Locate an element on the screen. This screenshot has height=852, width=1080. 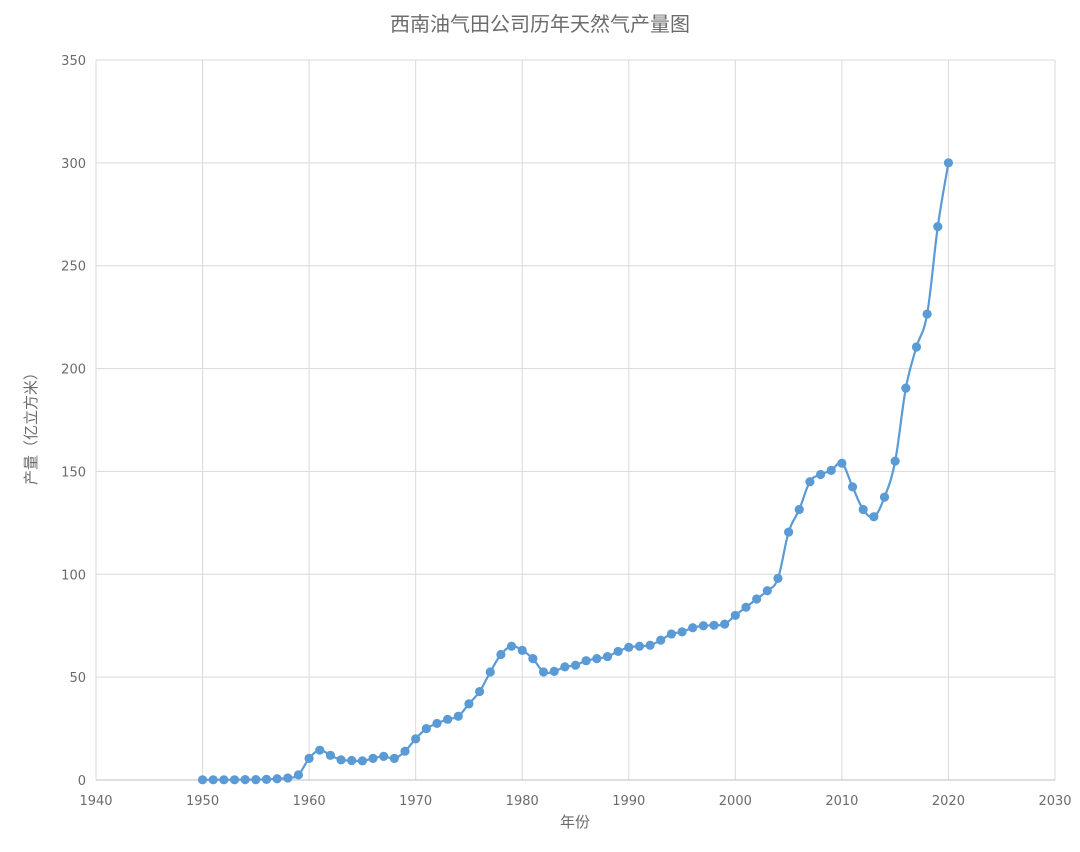
x-tick-label: 1960 is located at coordinates (309, 801).